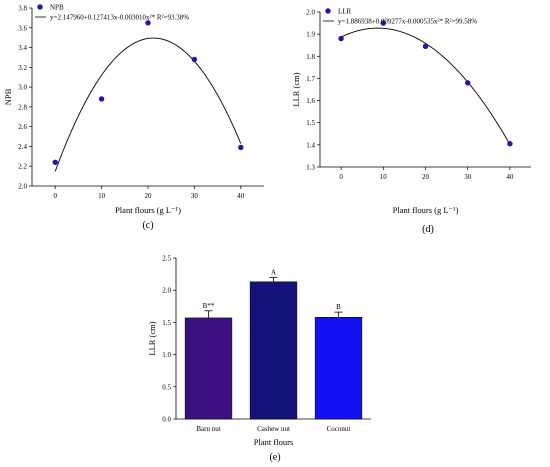  I want to click on y-tick-label: 3.2, so click(22, 68).